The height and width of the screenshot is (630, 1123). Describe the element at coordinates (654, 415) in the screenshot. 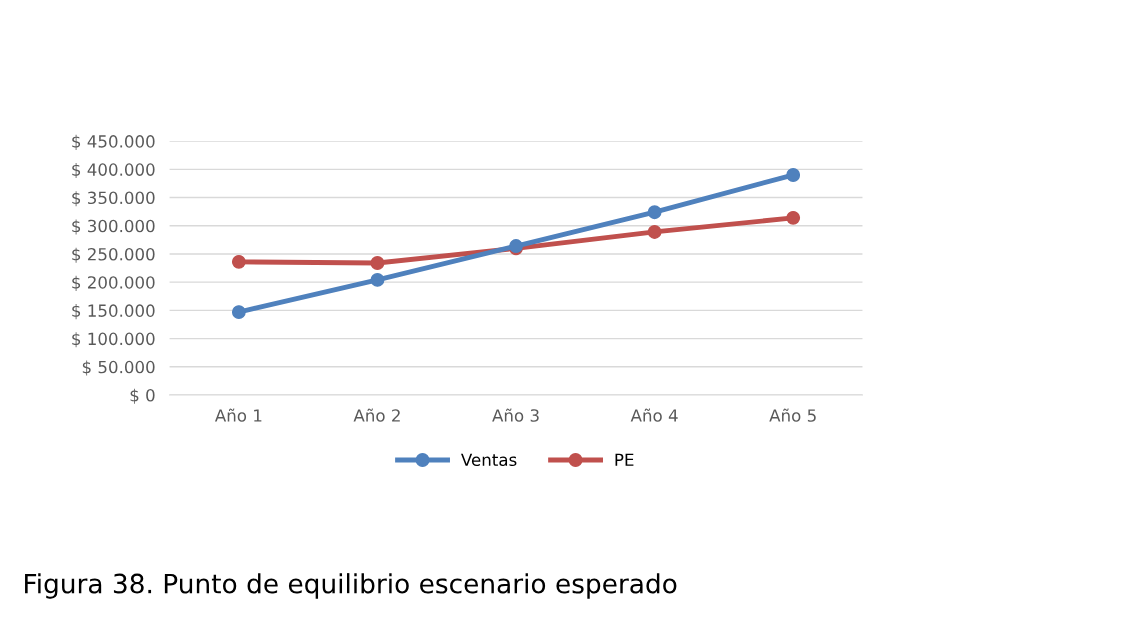

I see `x-tick-label: Año 4` at that location.